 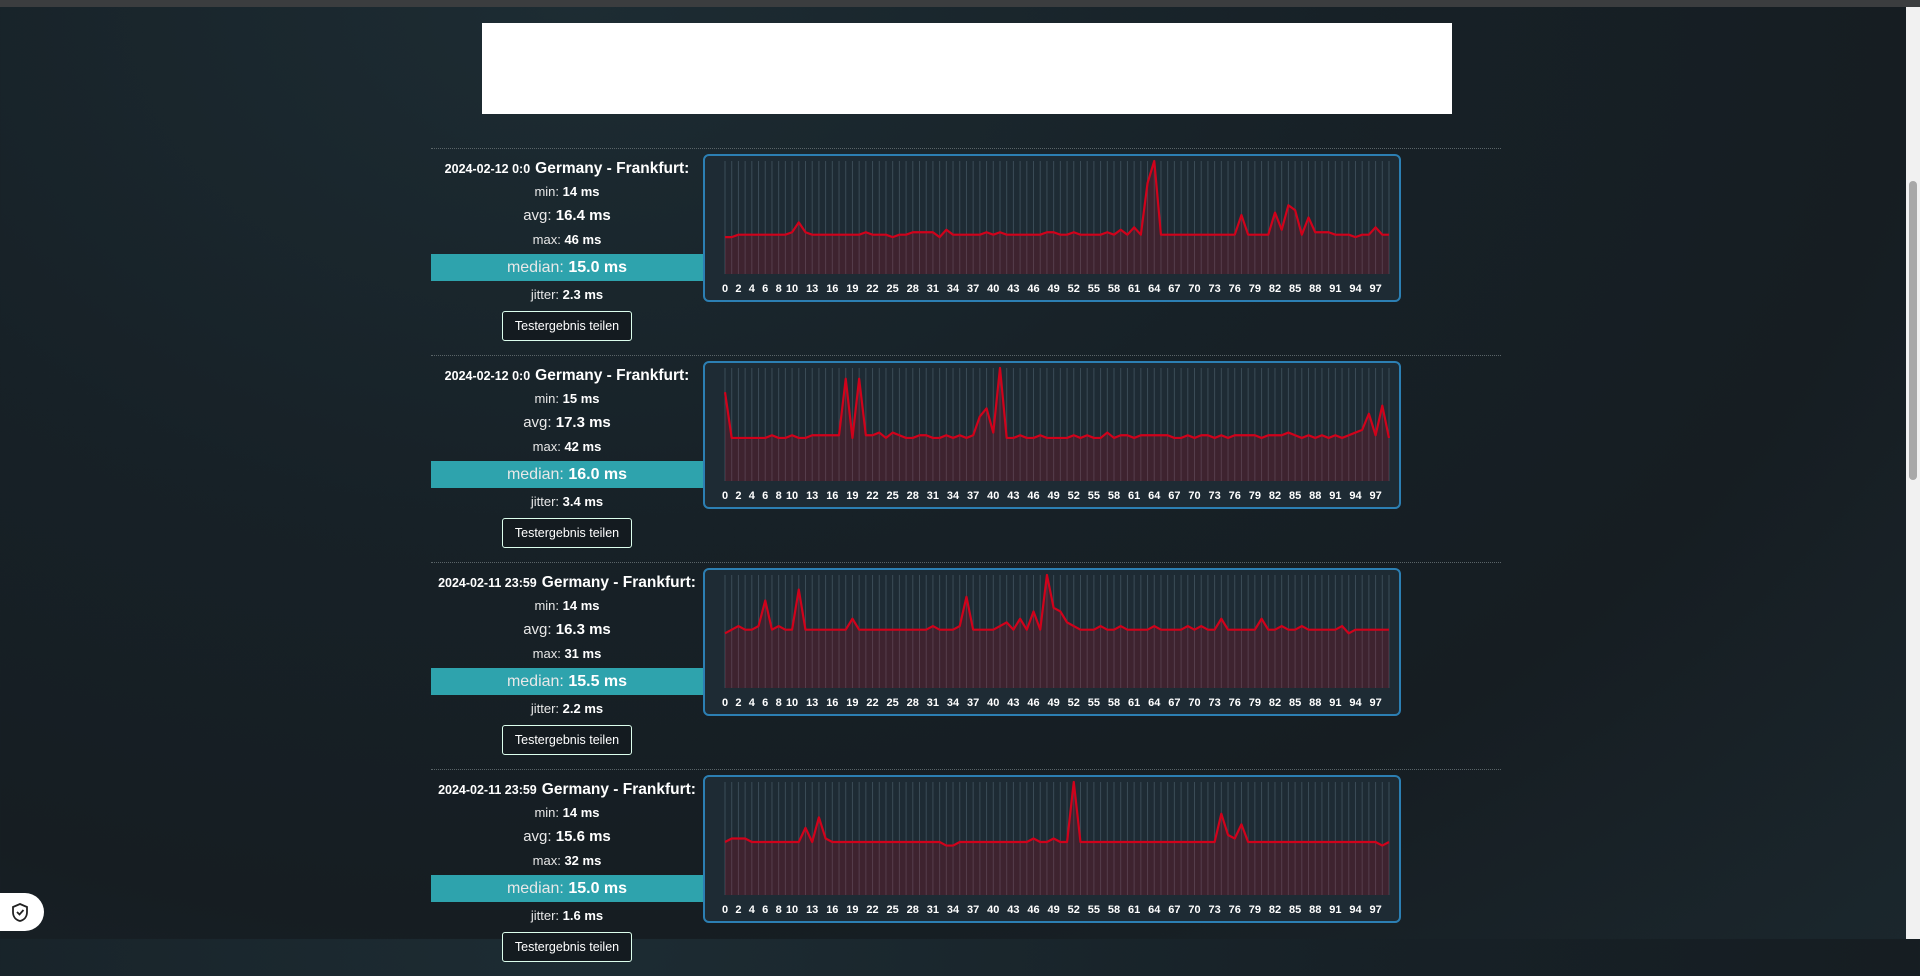 What do you see at coordinates (852, 496) in the screenshot?
I see `x-tick-label: 19` at bounding box center [852, 496].